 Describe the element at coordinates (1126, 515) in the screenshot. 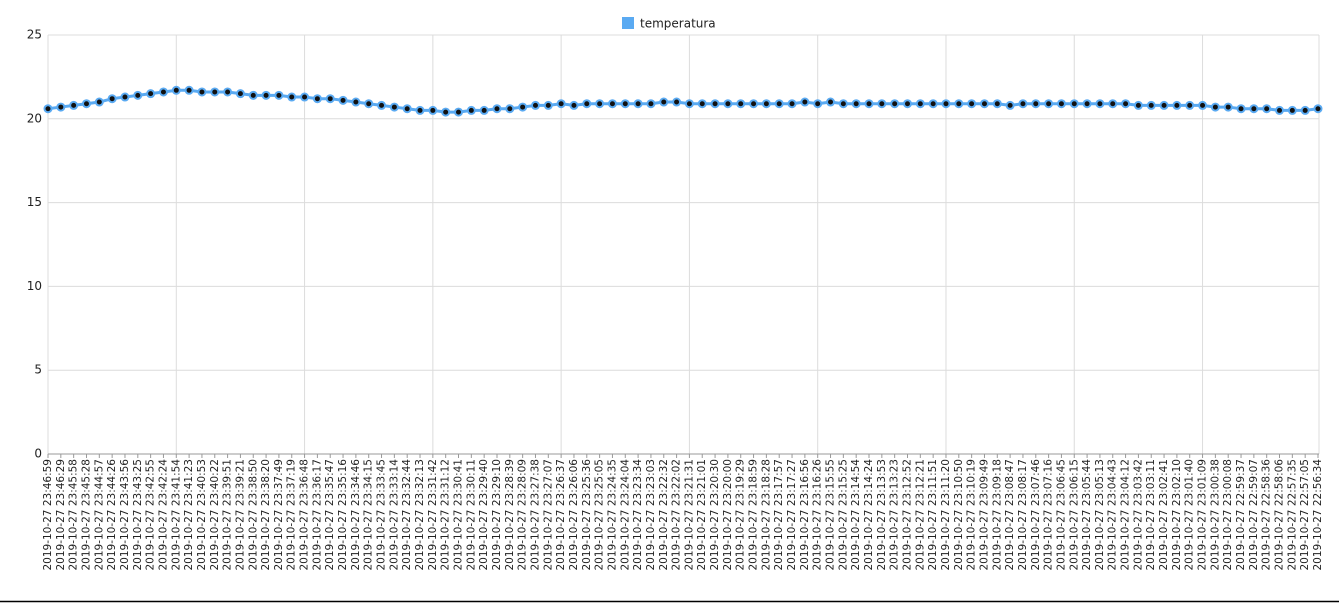

I see `x-tick-label: 2019-10-27 23:04:12` at that location.